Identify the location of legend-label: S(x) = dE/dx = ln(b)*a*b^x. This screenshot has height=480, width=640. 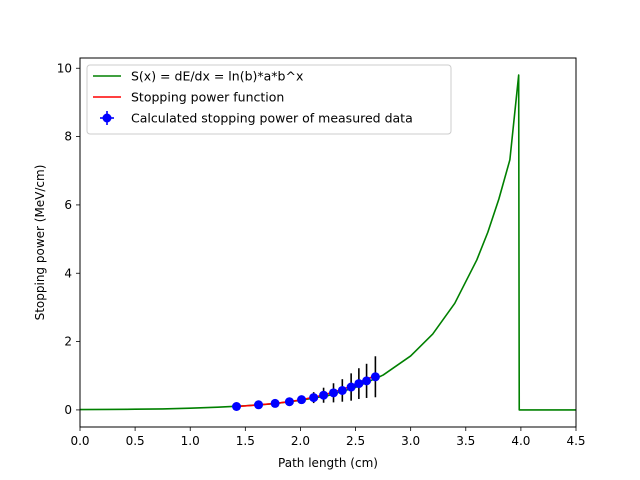
(217, 76).